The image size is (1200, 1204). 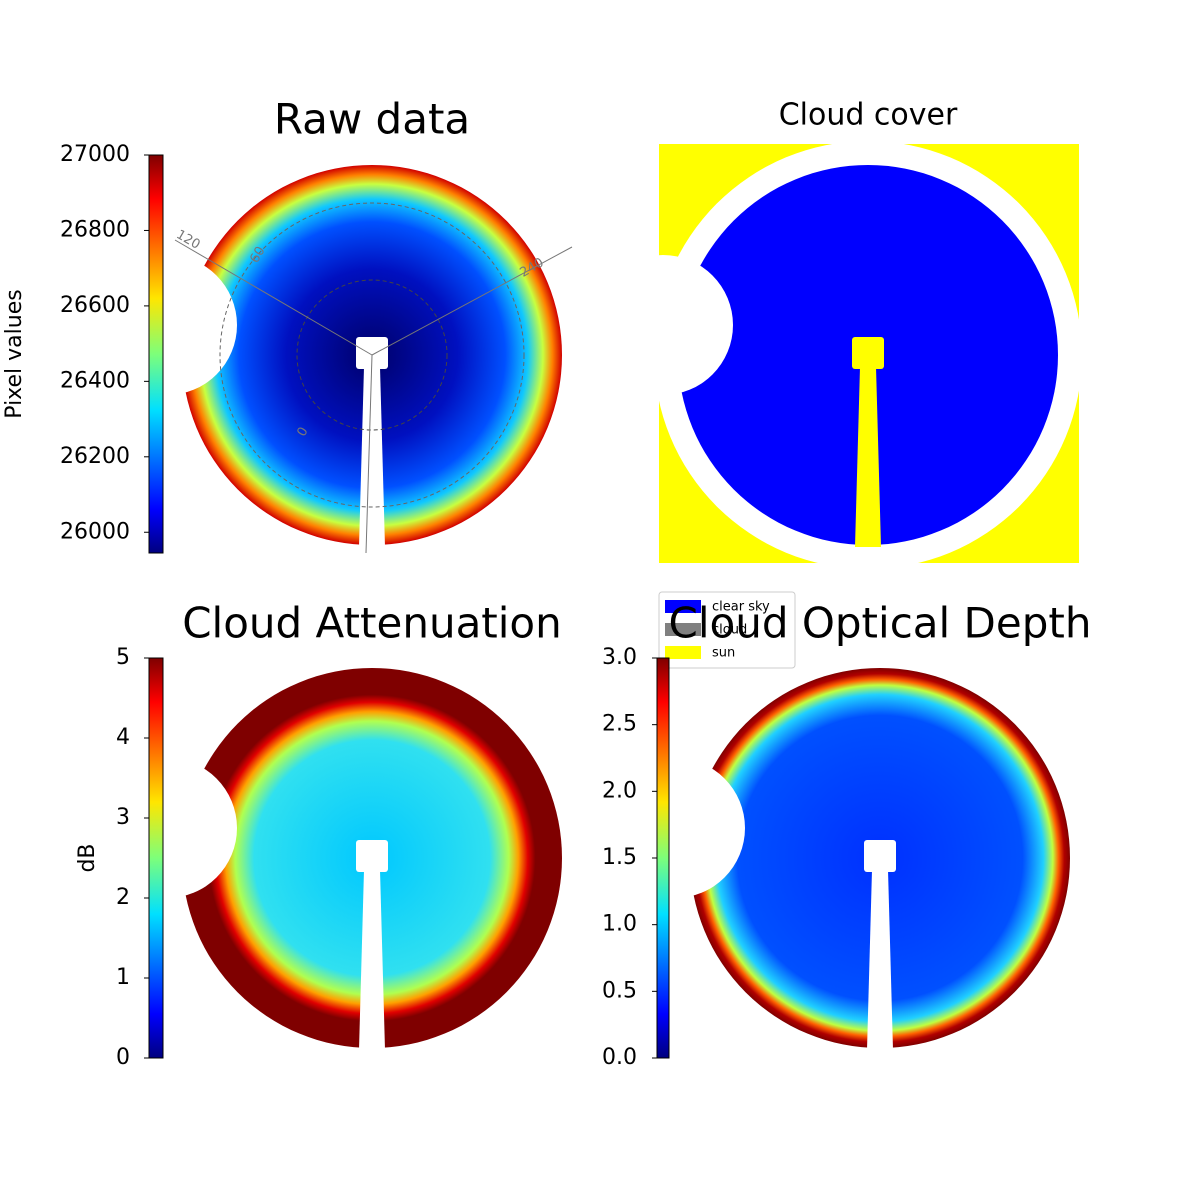 What do you see at coordinates (123, 817) in the screenshot?
I see `colorbar-tick-label: 3` at bounding box center [123, 817].